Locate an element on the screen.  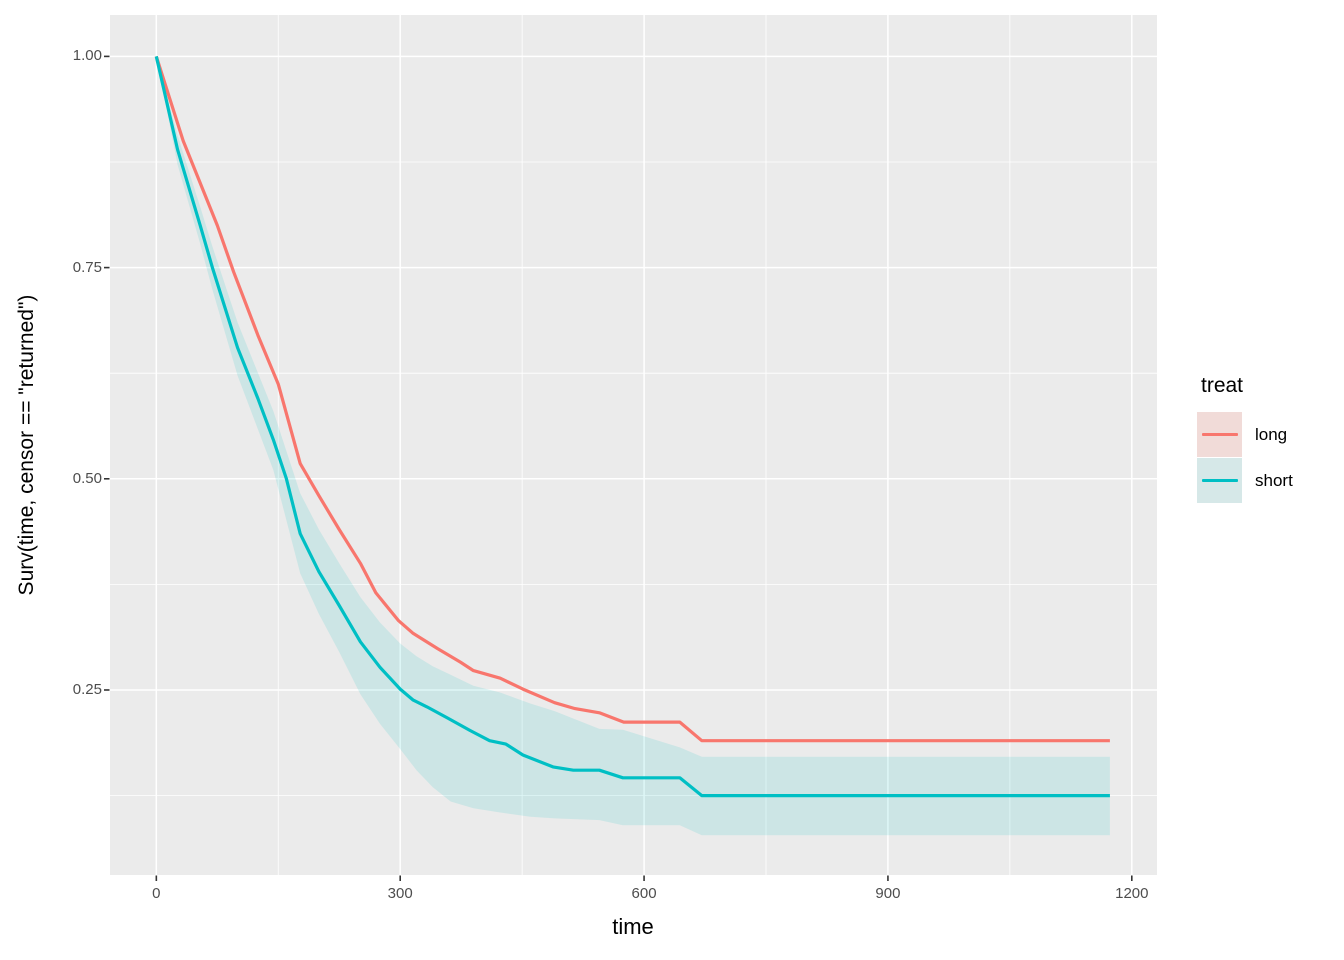
legend: treat long short is located at coordinates (1270, 439).